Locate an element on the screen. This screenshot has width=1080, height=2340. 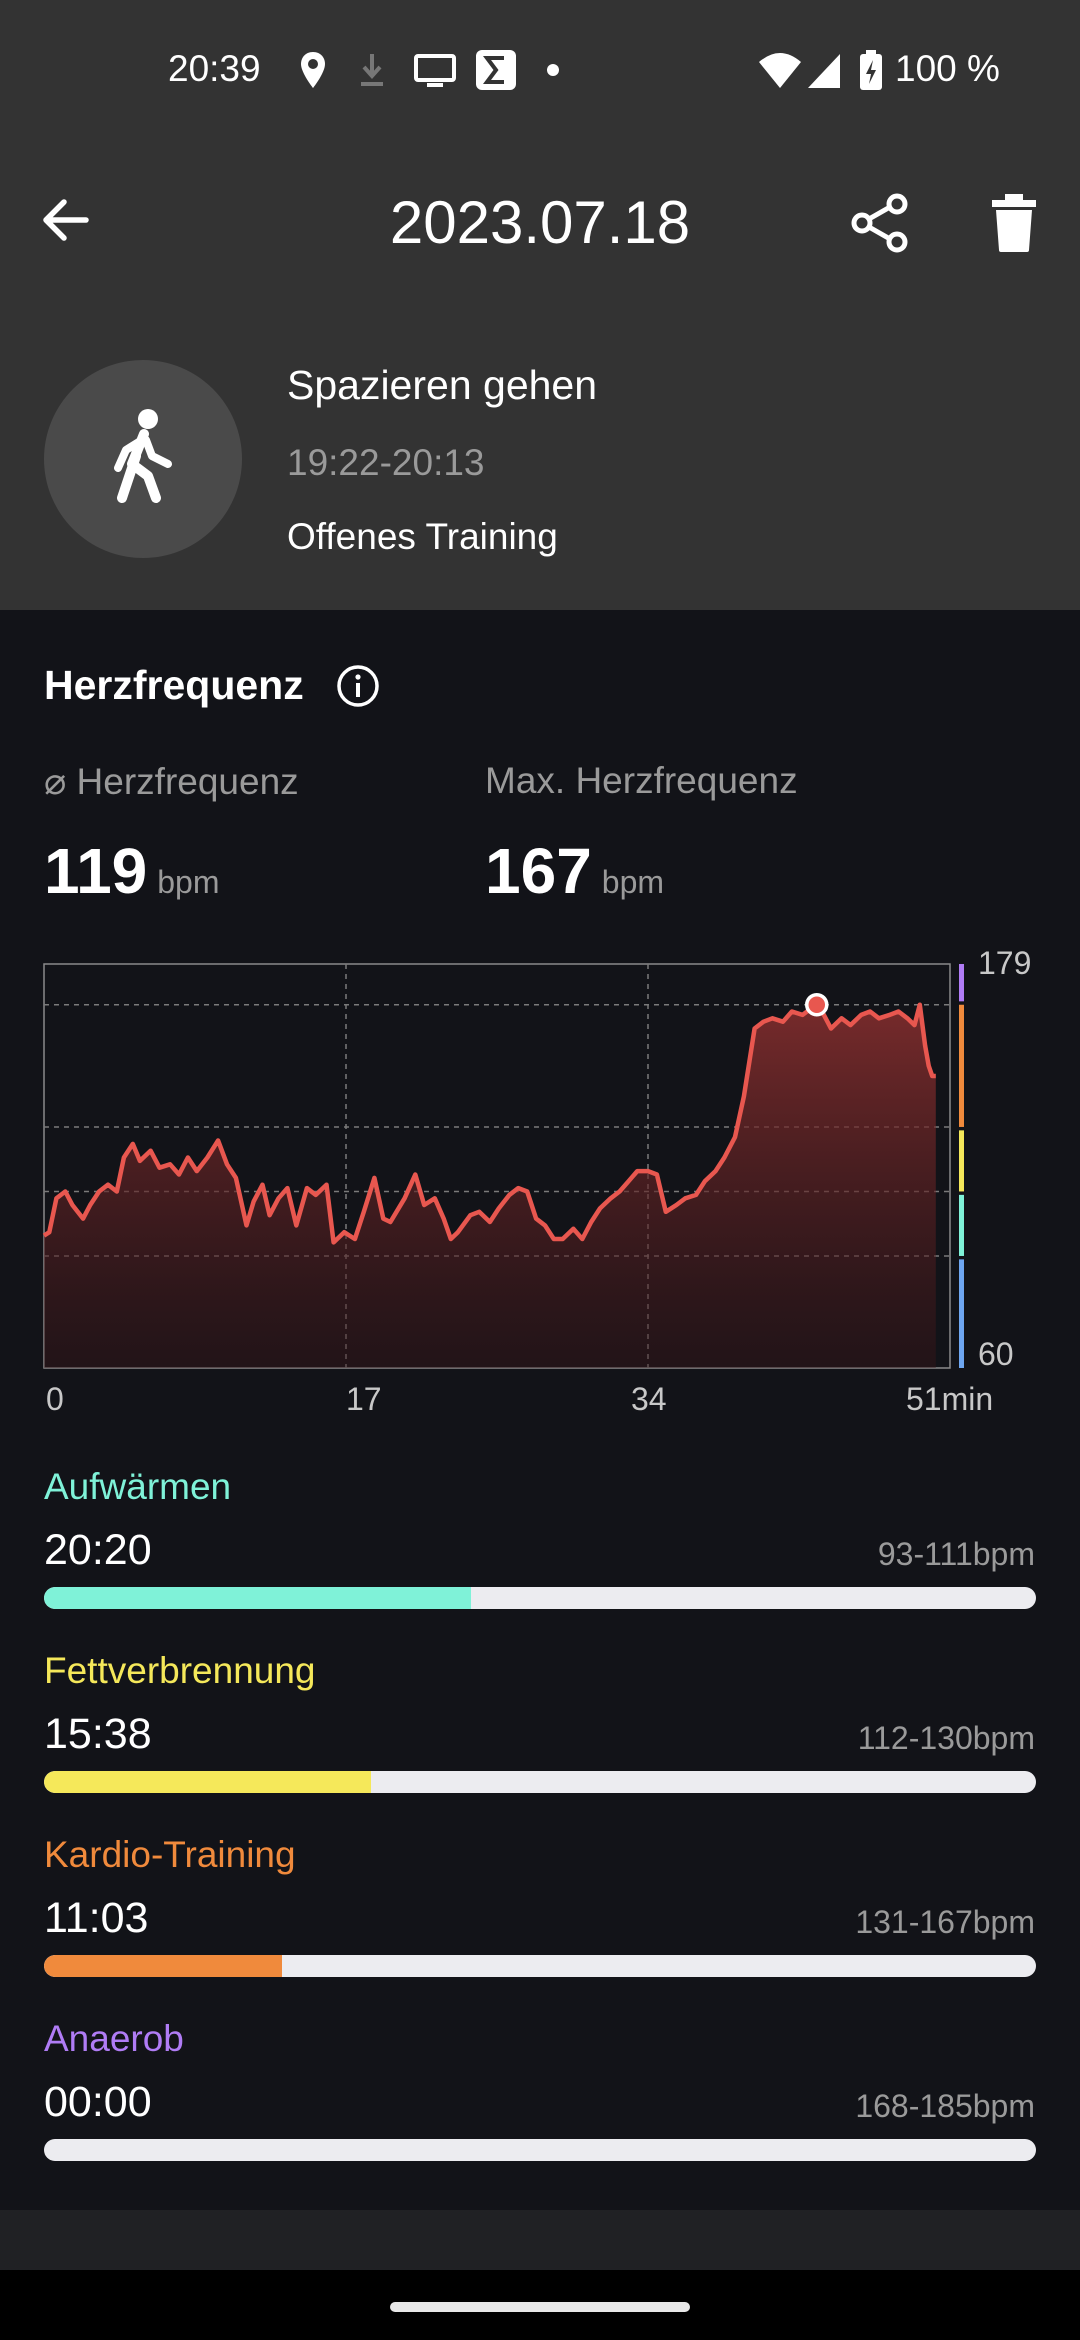
zone-label: Fettverbrennung is located at coordinates (180, 1670).